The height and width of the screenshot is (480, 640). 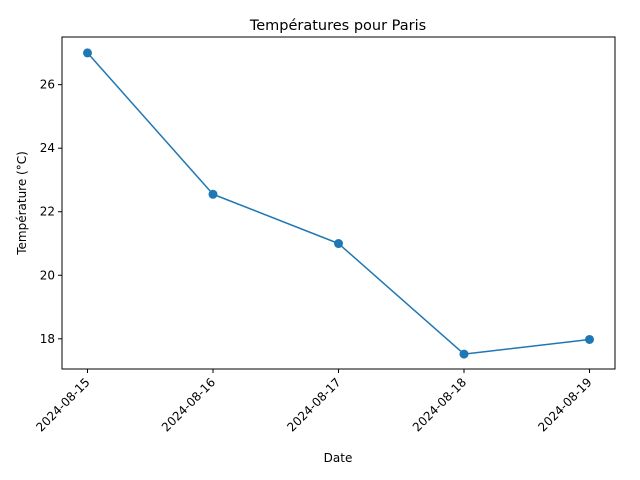 I want to click on y-tick-label-1: 20, so click(x=47, y=275).